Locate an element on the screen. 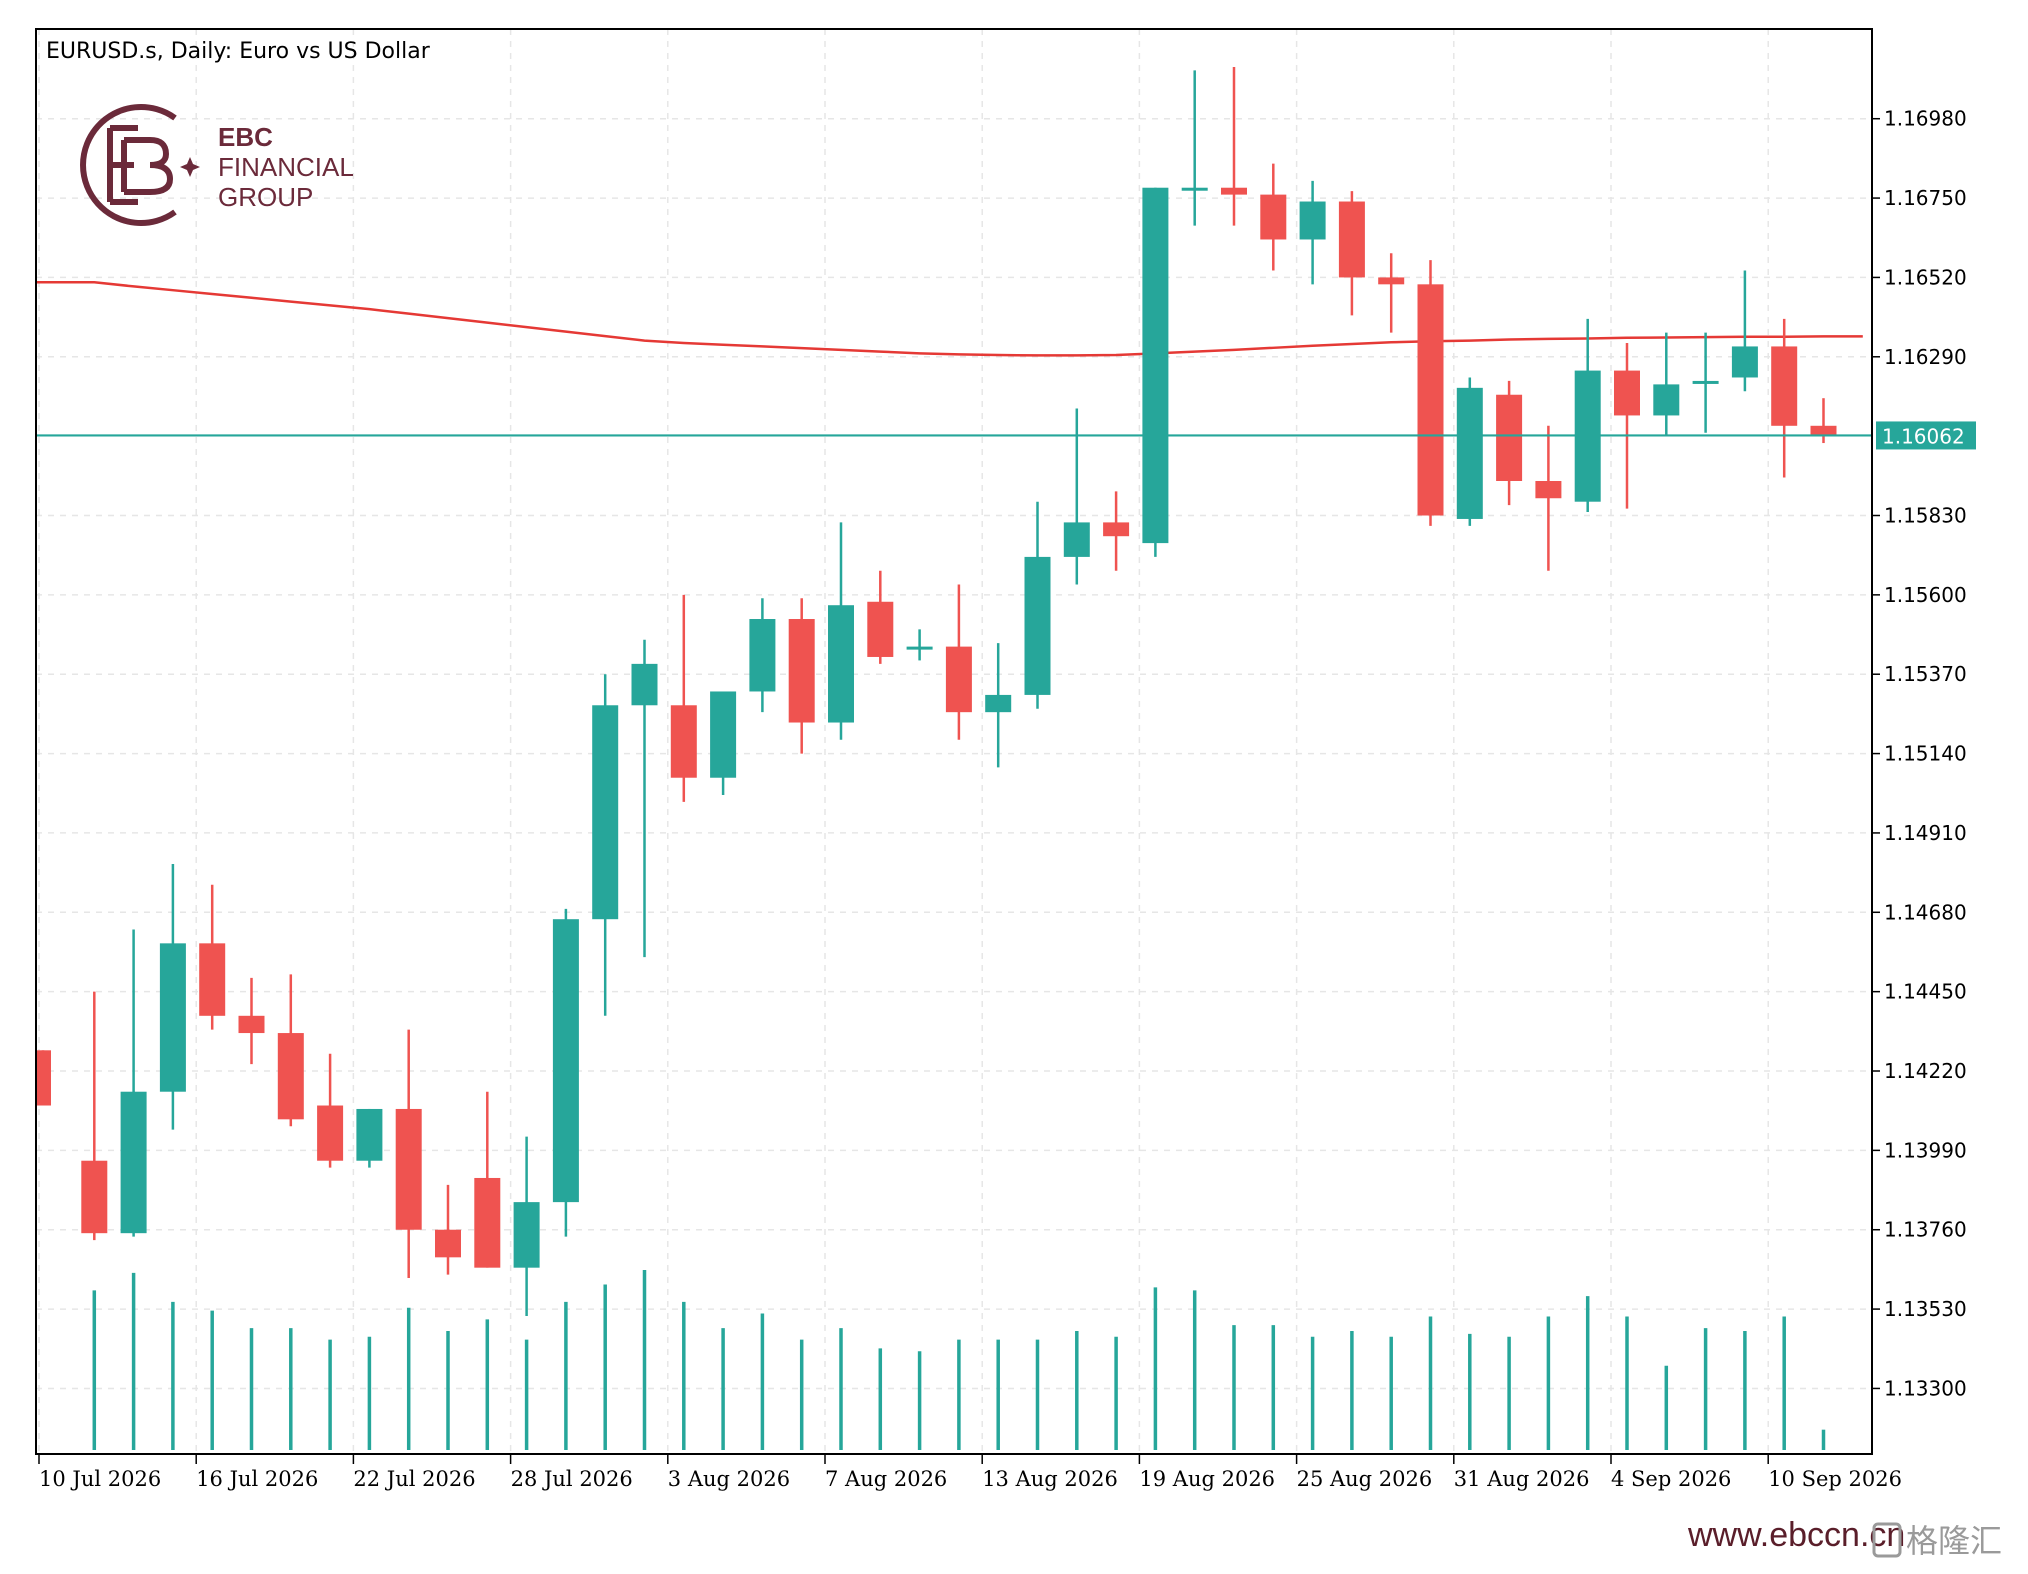 The width and height of the screenshot is (2028, 1574). y-tick-label: 1.13530 is located at coordinates (1925, 1309).